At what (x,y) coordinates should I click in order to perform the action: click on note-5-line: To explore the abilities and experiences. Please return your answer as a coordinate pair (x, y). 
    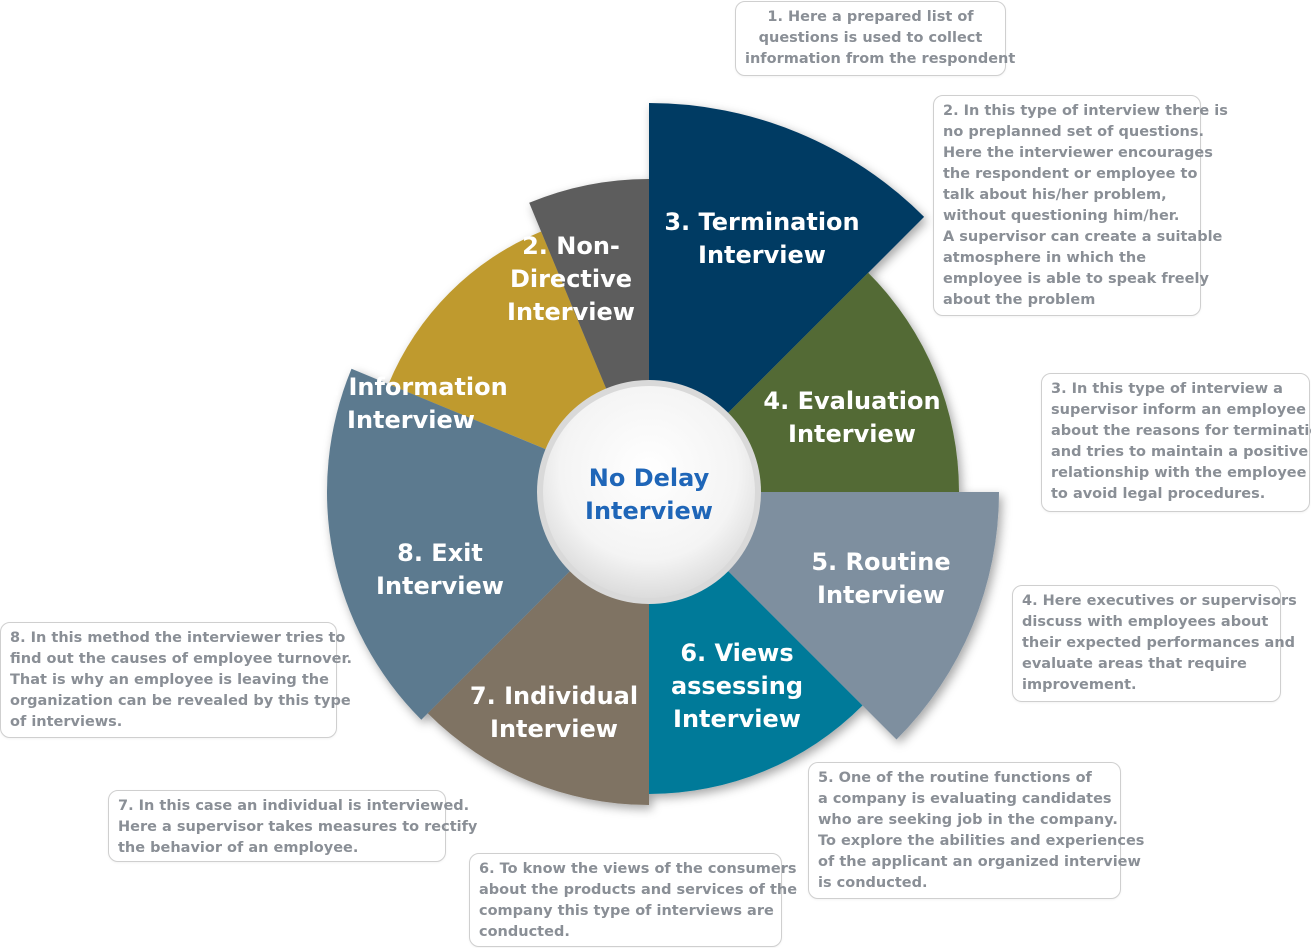
    Looking at the image, I should click on (981, 841).